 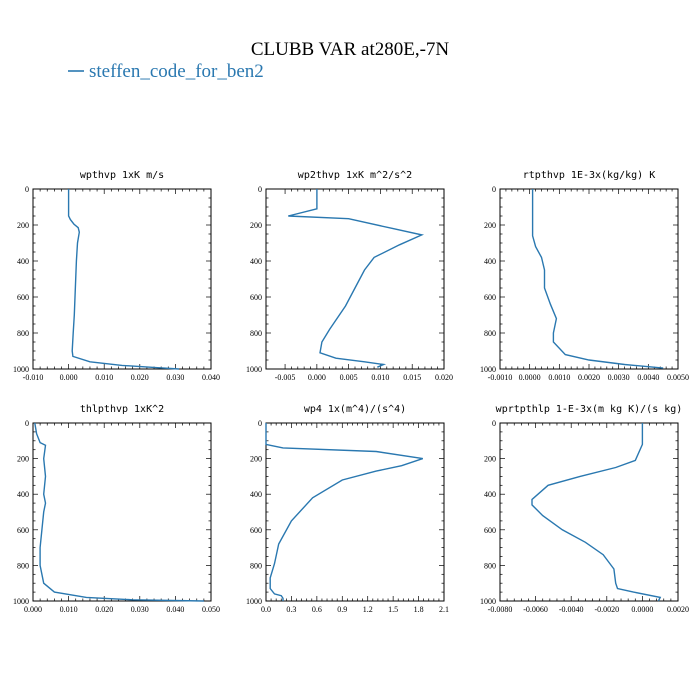 I want to click on x-tick-label: 1.5, so click(x=393, y=609).